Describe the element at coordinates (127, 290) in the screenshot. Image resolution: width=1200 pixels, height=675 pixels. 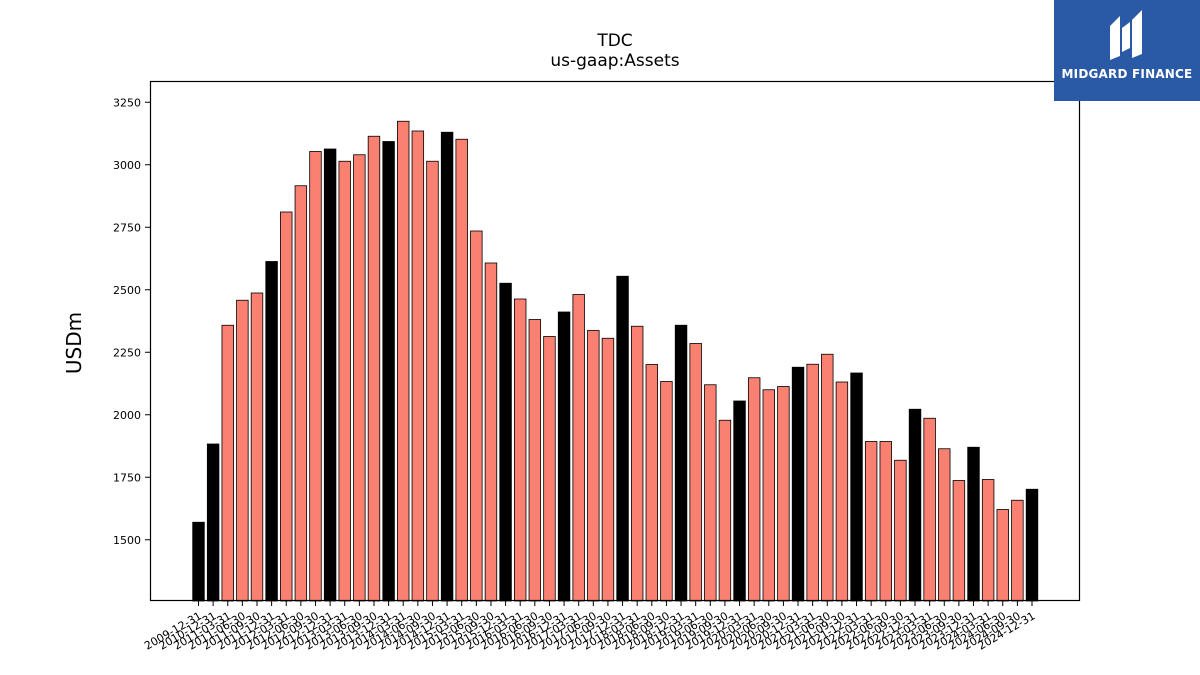
I see `y-tick-label: 2500` at that location.